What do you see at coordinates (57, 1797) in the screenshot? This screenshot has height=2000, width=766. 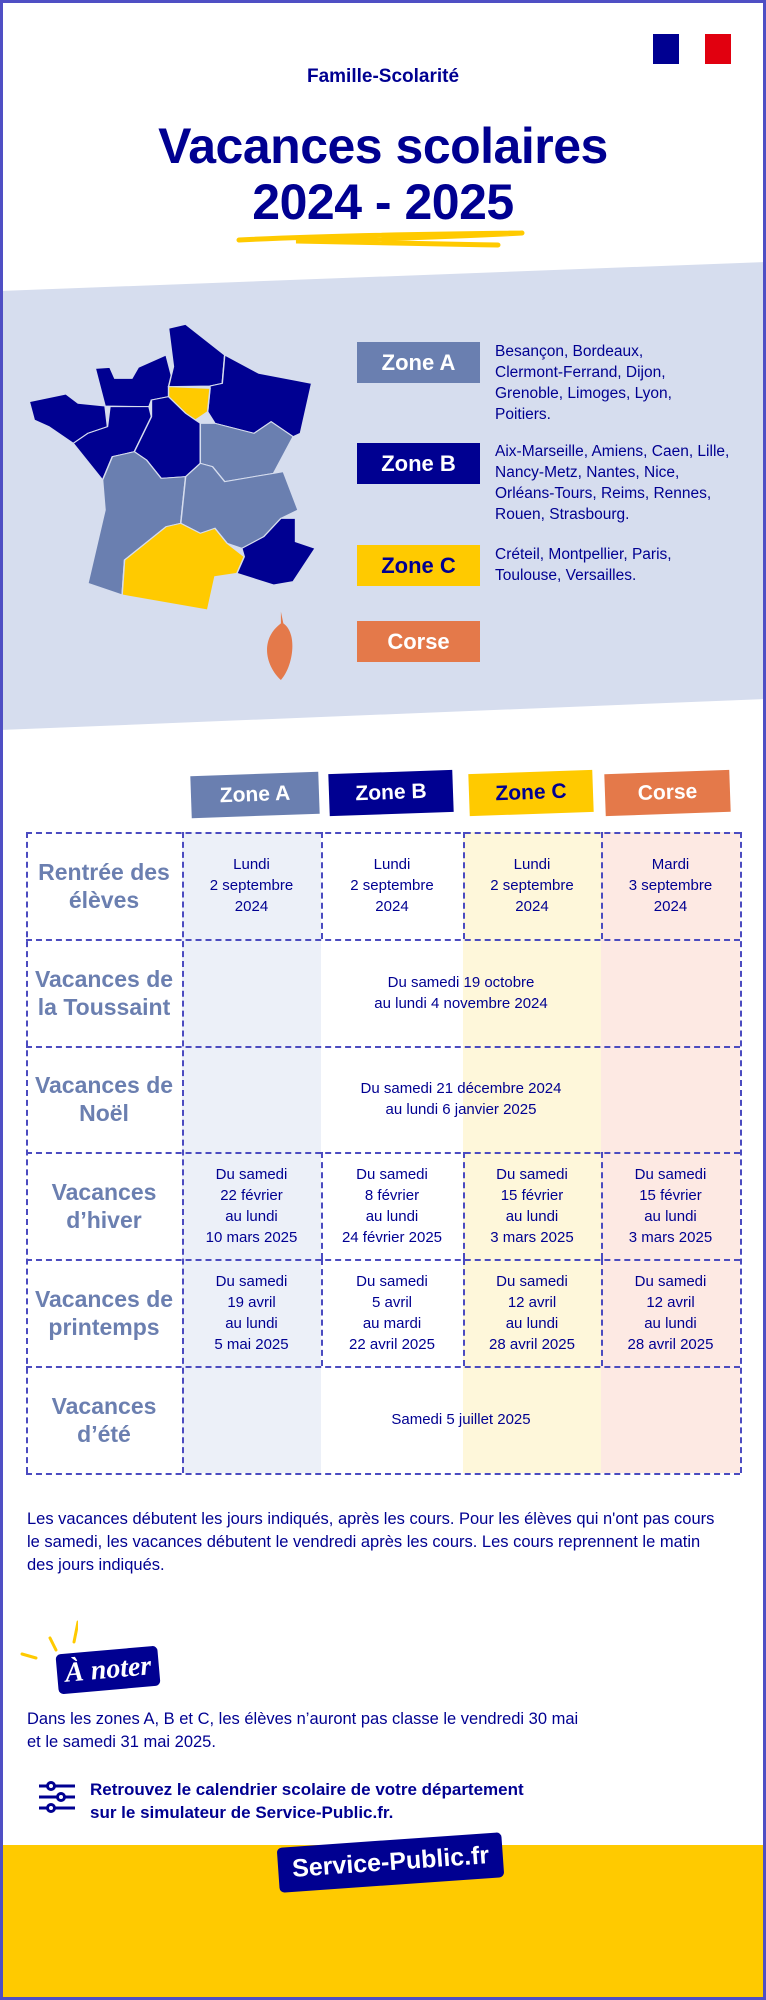 I see `sliders-icon` at bounding box center [57, 1797].